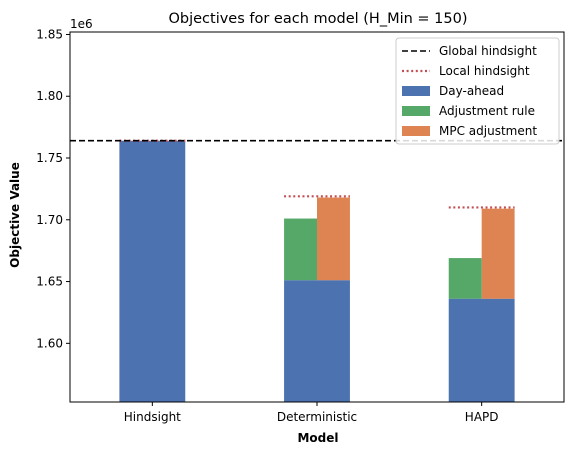  What do you see at coordinates (488, 131) in the screenshot?
I see `legend-mpc-adjustment-label: MPC adjustment` at bounding box center [488, 131].